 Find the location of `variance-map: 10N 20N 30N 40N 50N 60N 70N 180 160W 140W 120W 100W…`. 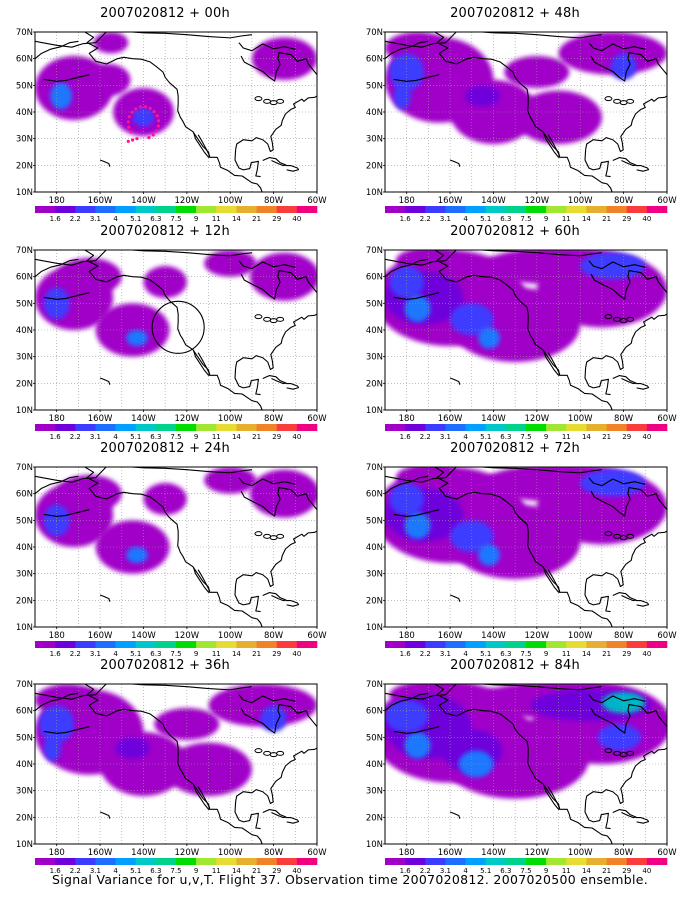

variance-map: 10N 20N 30N 40N 50N 60N 70N 180 160W 140W 120W 100W… is located at coordinates (171, 343).